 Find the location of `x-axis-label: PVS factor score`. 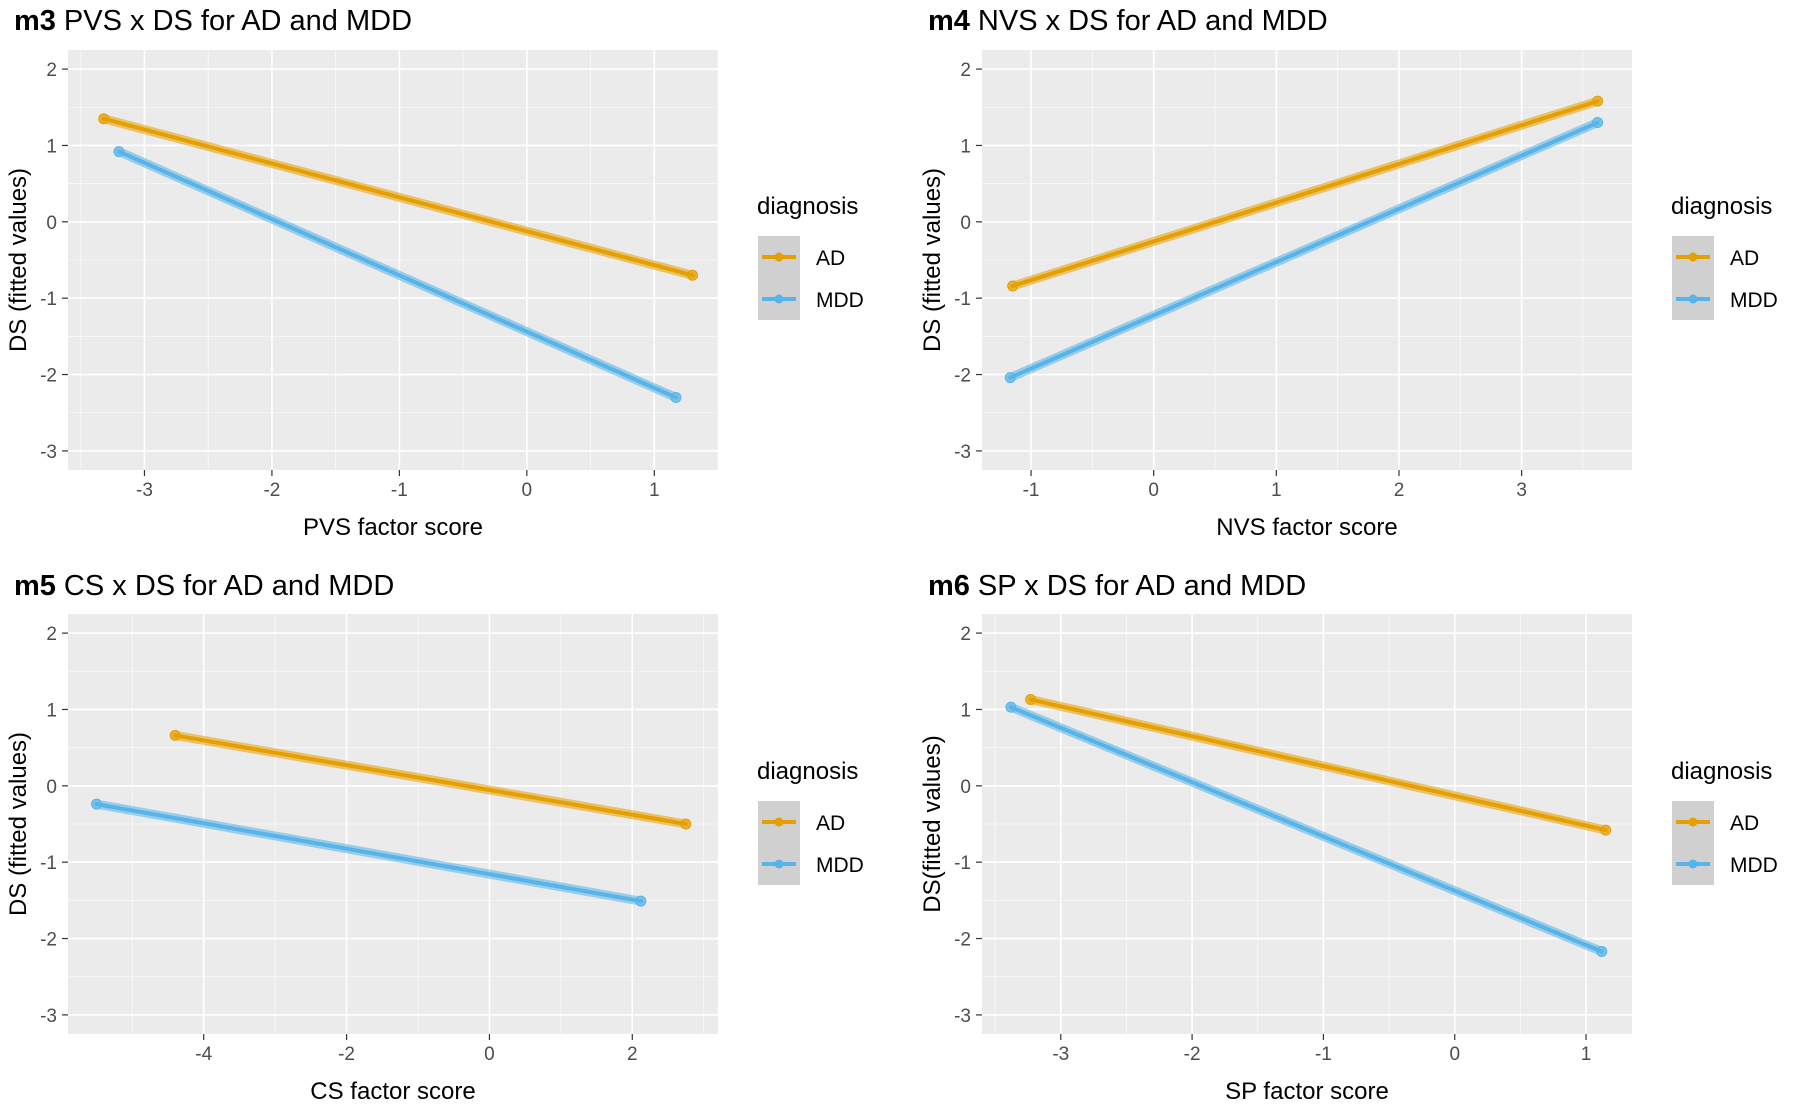

x-axis-label: PVS factor score is located at coordinates (393, 527).